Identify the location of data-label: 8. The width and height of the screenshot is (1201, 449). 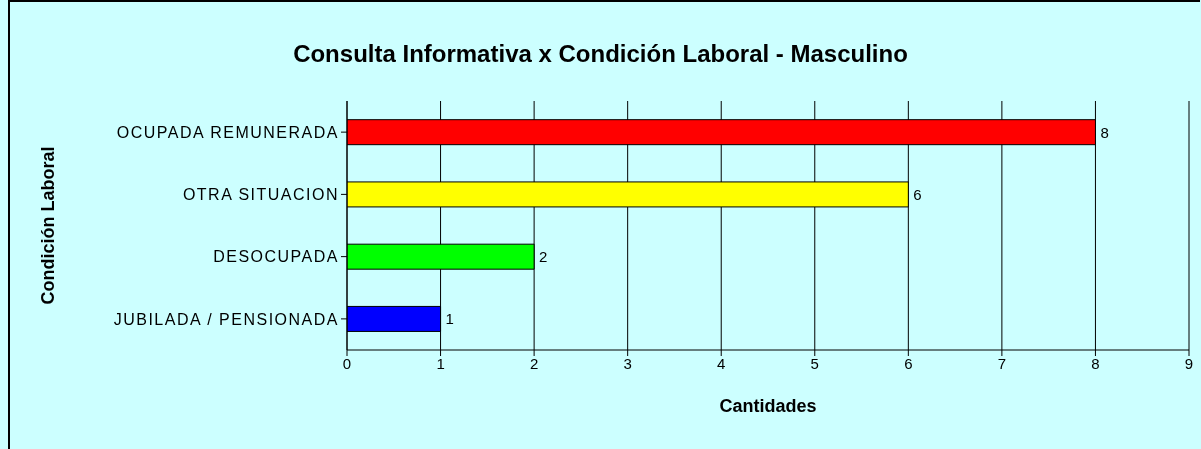
(1104, 132).